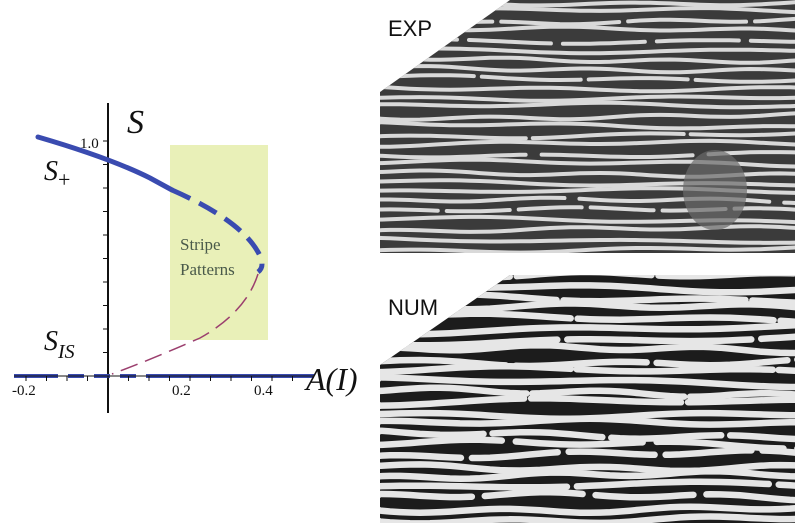 This screenshot has width=795, height=523. What do you see at coordinates (263, 391) in the screenshot?
I see `x-tick-label-04: 0.4` at bounding box center [263, 391].